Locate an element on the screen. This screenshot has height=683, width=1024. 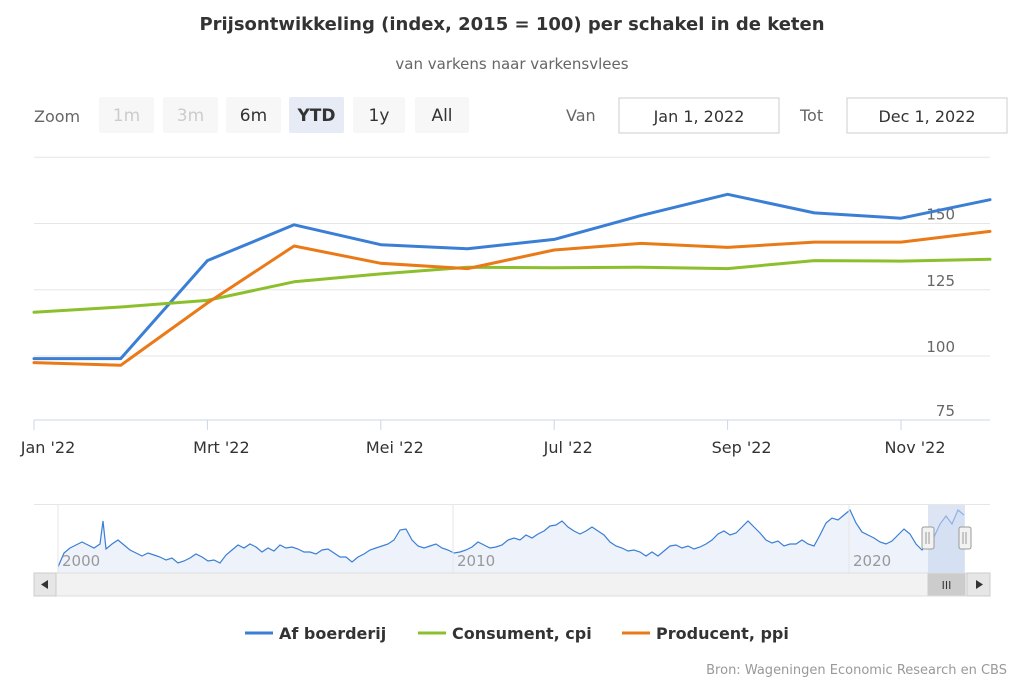
zoom-button-label: 1y is located at coordinates (379, 116).